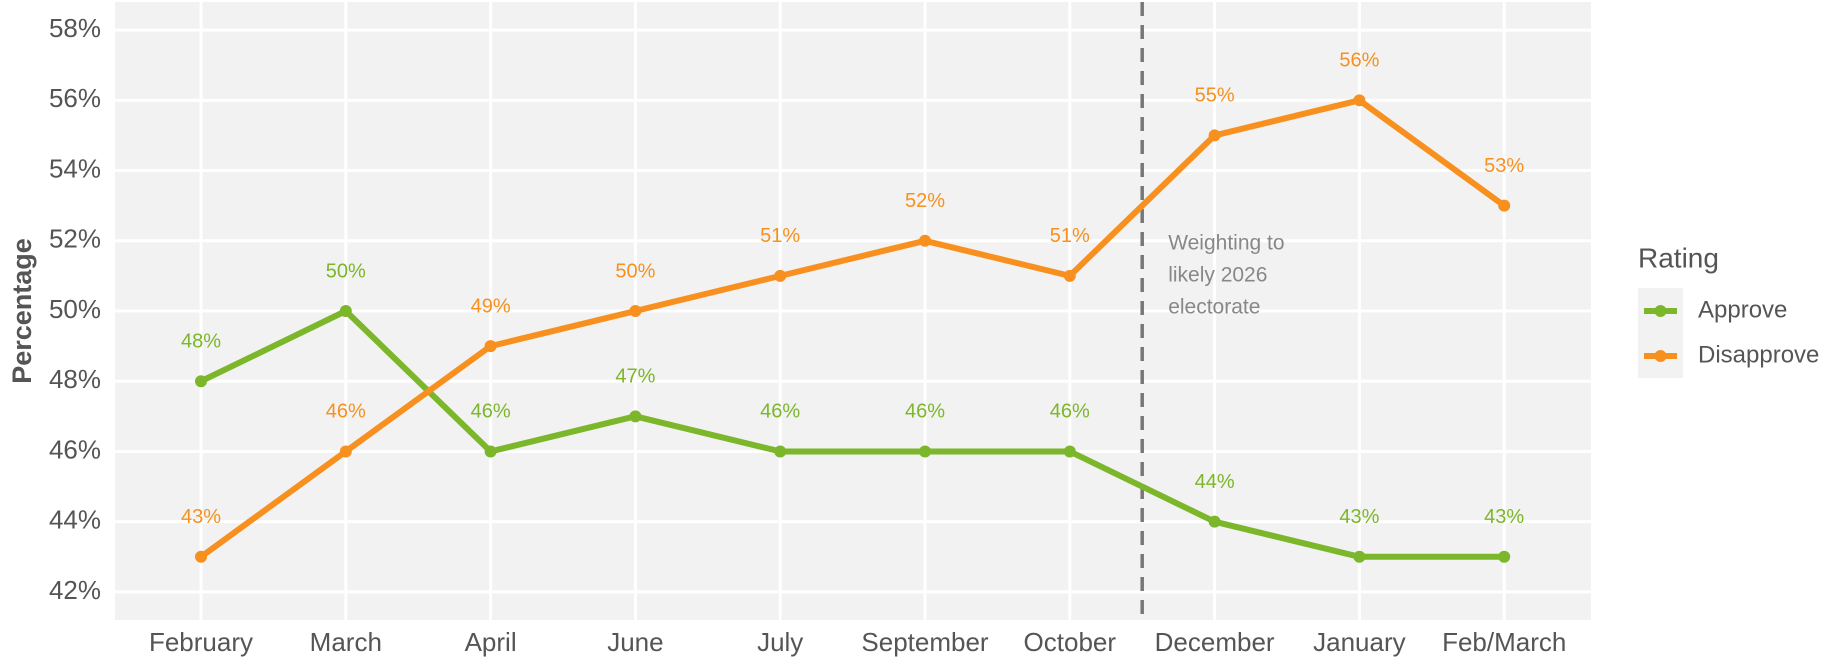  What do you see at coordinates (925, 642) in the screenshot?
I see `x-tick-label: September` at bounding box center [925, 642].